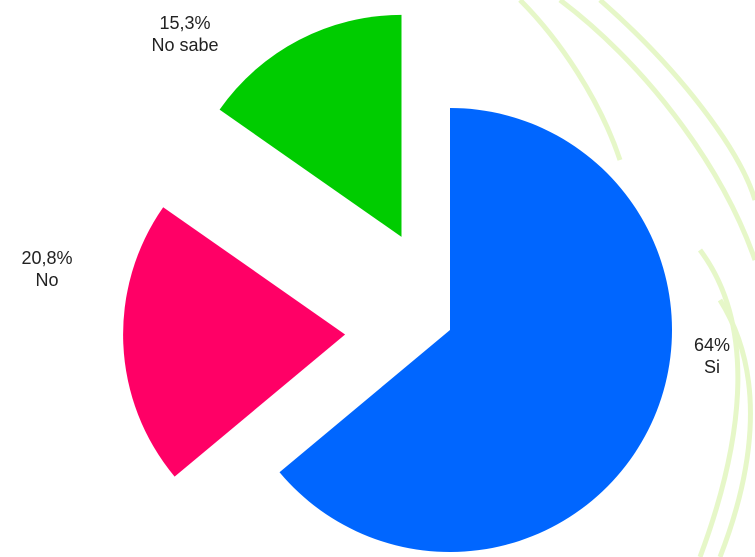 Image resolution: width=755 pixels, height=557 pixels. Describe the element at coordinates (46, 258) in the screenshot. I see `slice-value-label: 20,8%` at that location.